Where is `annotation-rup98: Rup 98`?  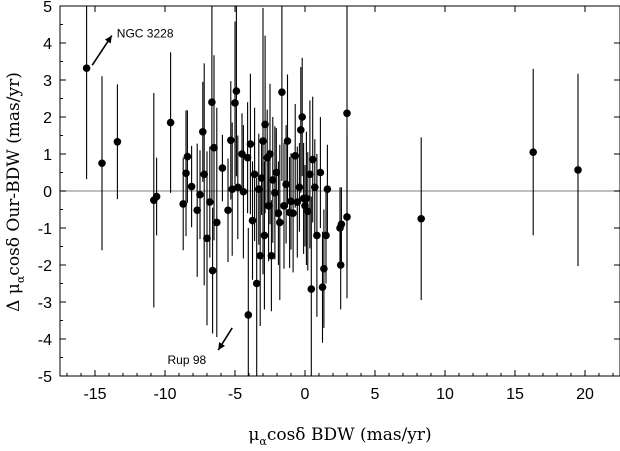
annotation-rup98: Rup 98 is located at coordinates (186, 360).